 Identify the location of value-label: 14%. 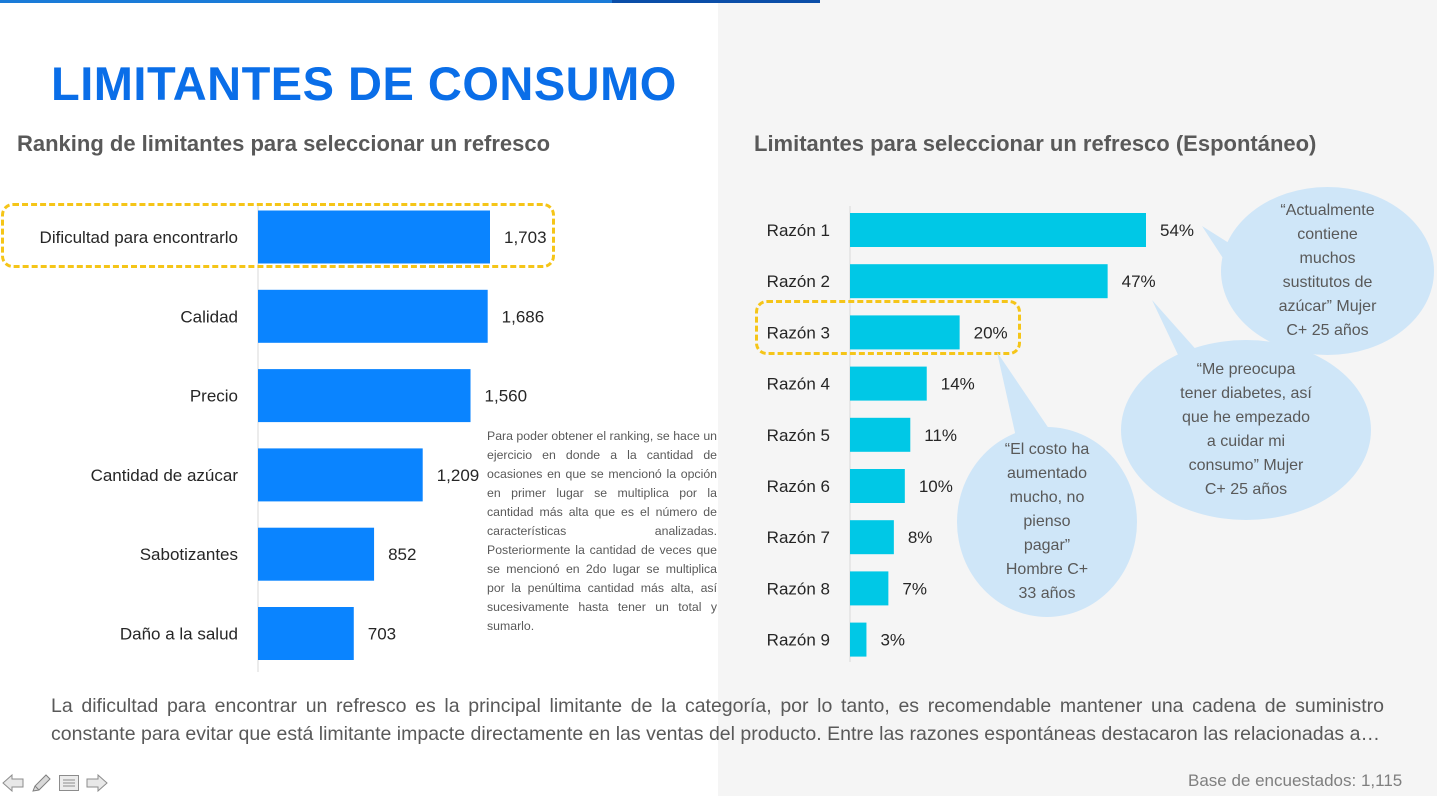
(958, 384).